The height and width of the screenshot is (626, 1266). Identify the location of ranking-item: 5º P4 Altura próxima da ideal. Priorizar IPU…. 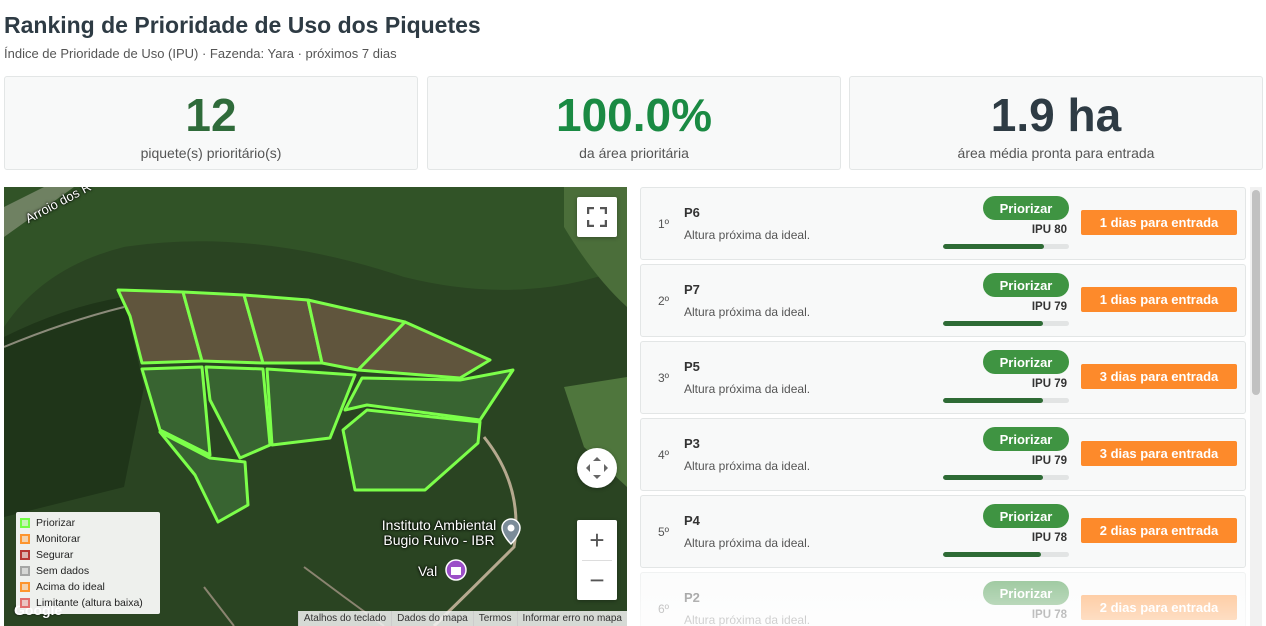
(943, 531).